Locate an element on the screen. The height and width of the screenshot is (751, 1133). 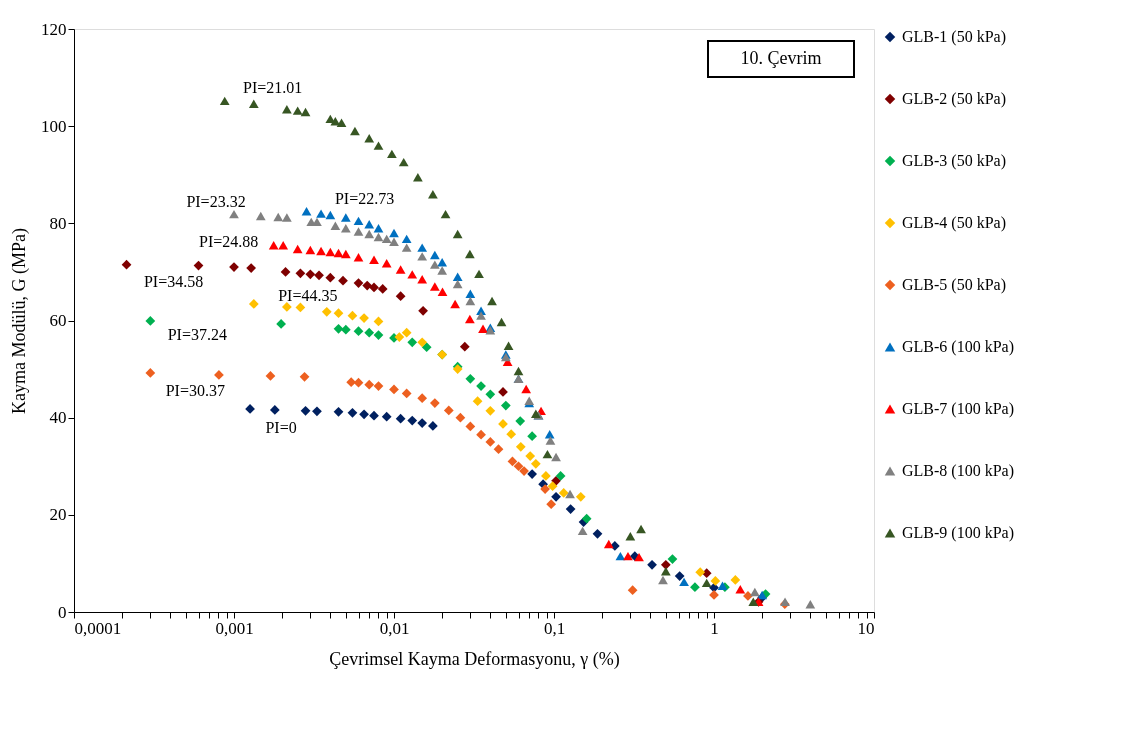
x-tick-label: 0,001 is located at coordinates (234, 628).